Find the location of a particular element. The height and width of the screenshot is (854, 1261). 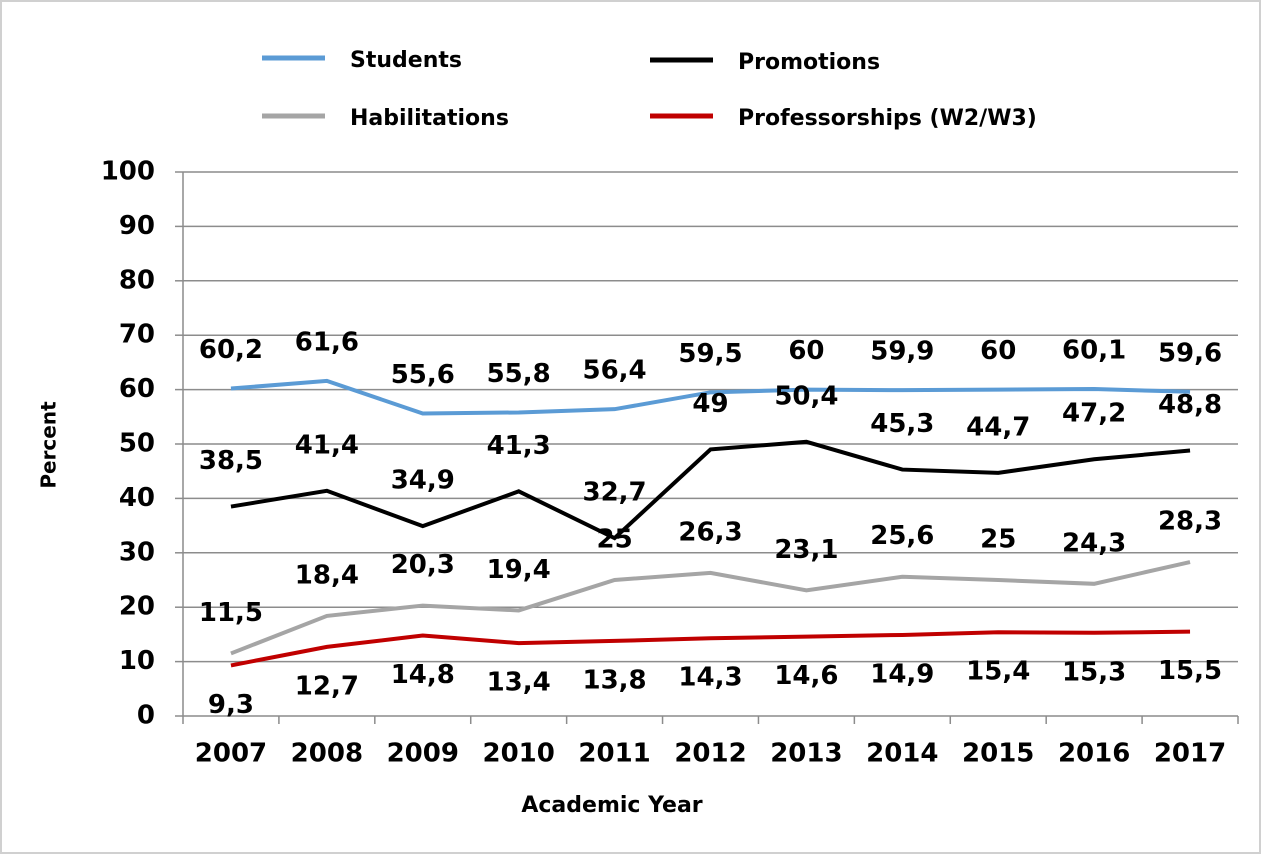

data-label: 47,2 is located at coordinates (1094, 414).